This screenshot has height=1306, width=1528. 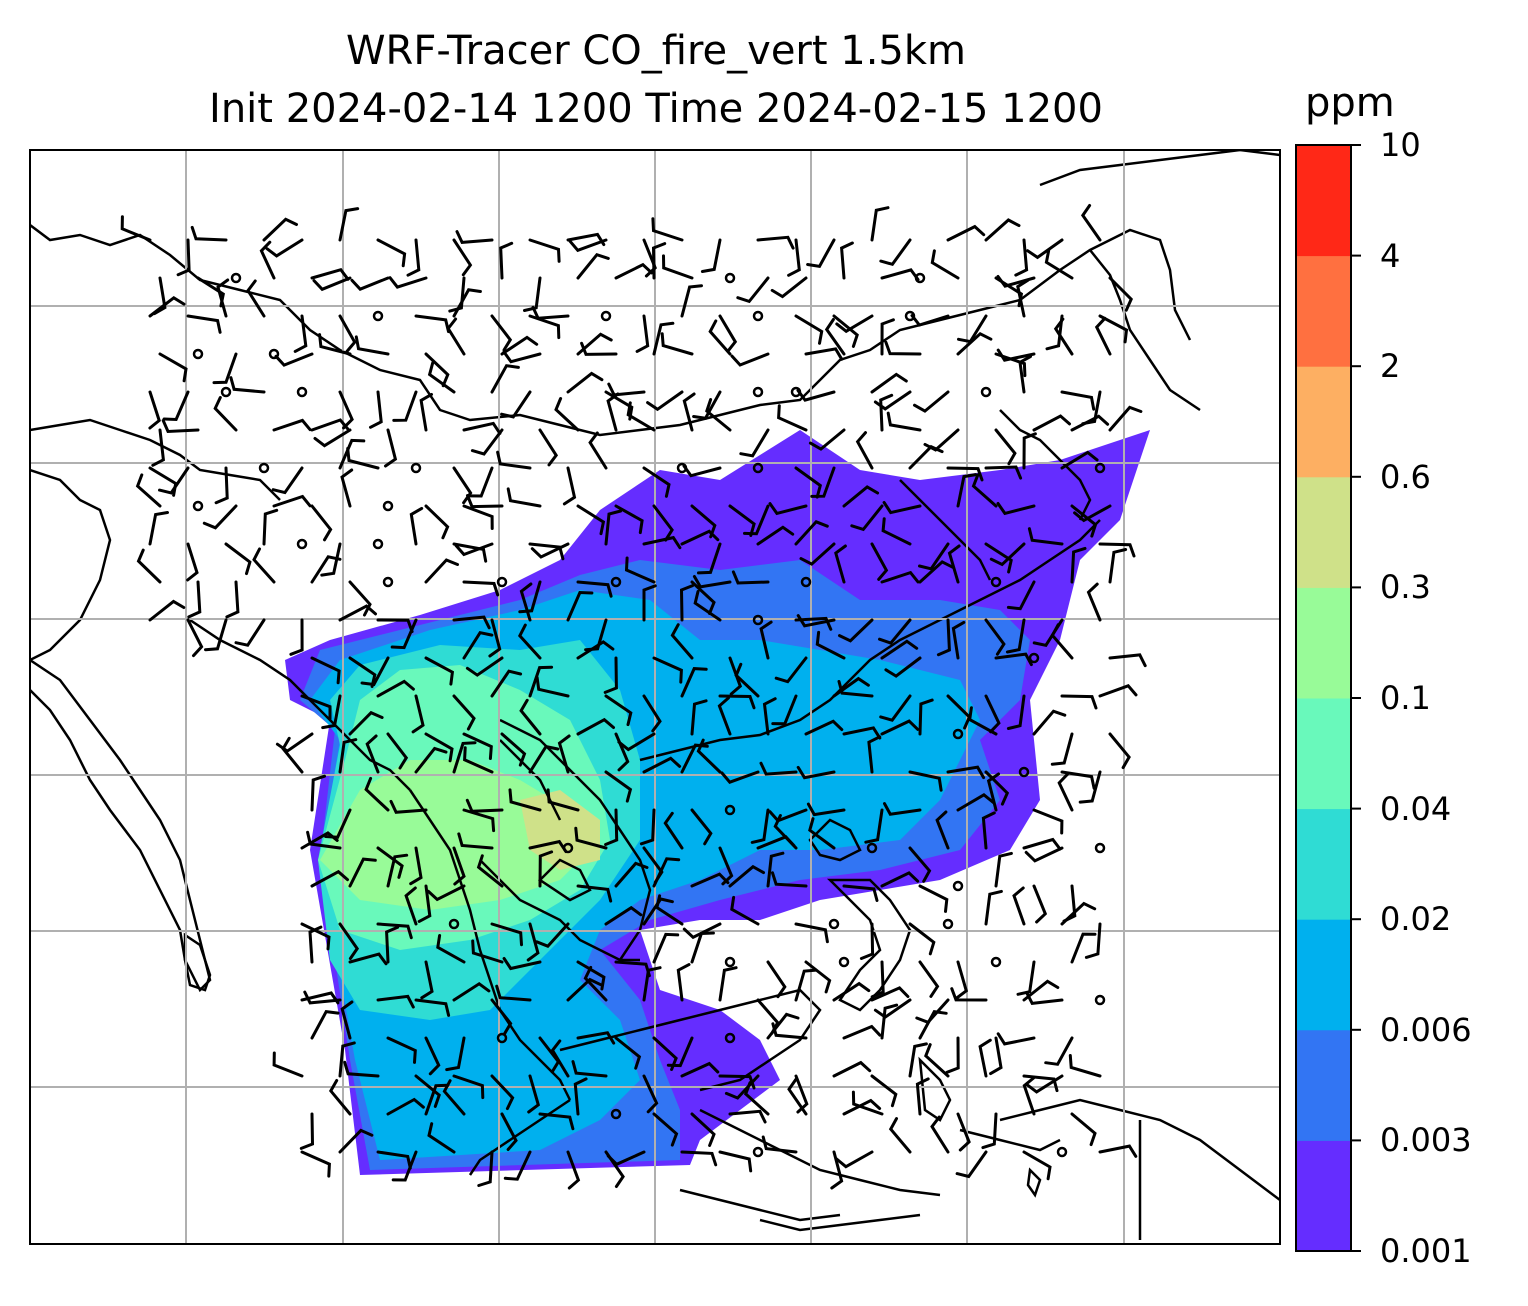 I want to click on colorbar-tick-label: 0.04, so click(x=1416, y=808).